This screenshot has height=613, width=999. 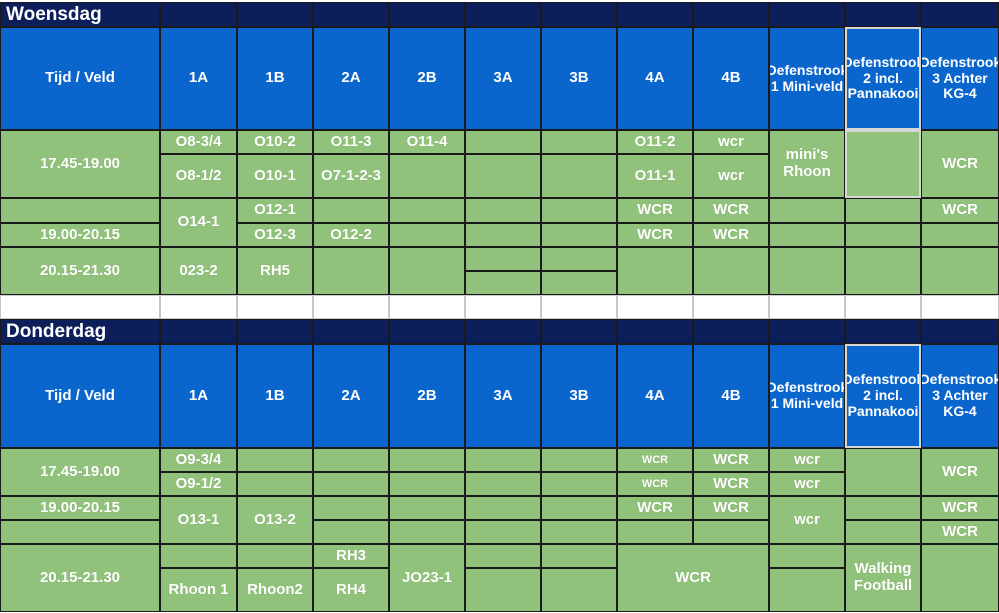 What do you see at coordinates (883, 578) in the screenshot?
I see `team-cell: Walking Football` at bounding box center [883, 578].